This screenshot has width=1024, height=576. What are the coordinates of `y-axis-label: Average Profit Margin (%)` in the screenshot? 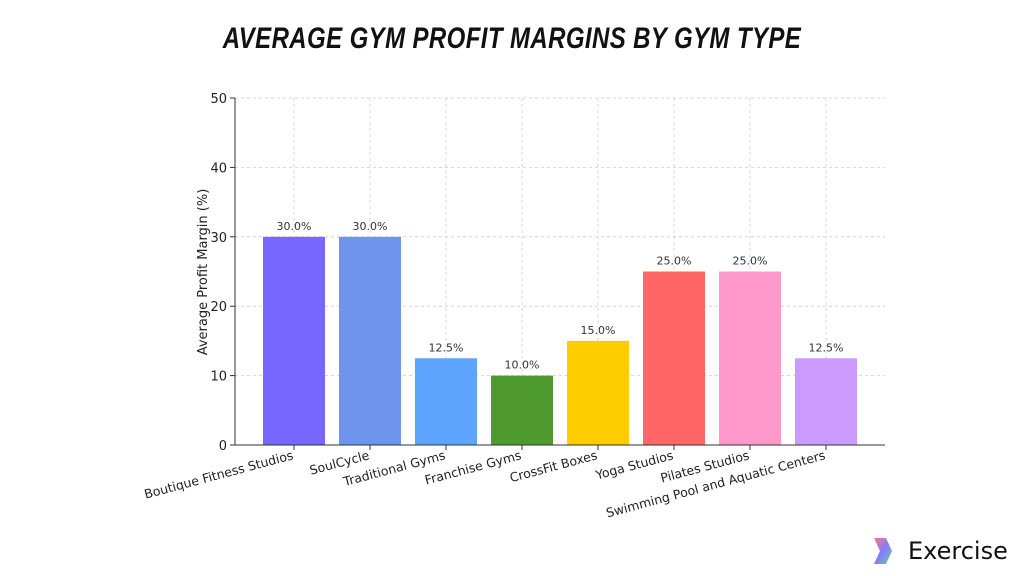 It's located at (203, 272).